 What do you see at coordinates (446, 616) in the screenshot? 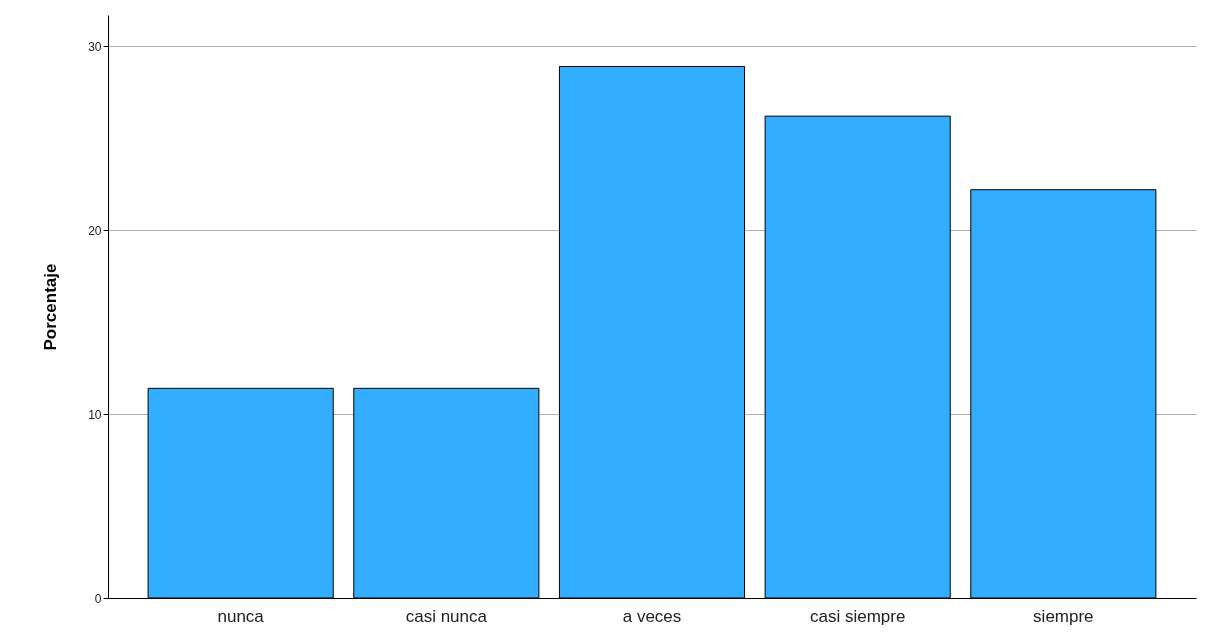
I see `x-tick-label: casi nunca` at bounding box center [446, 616].